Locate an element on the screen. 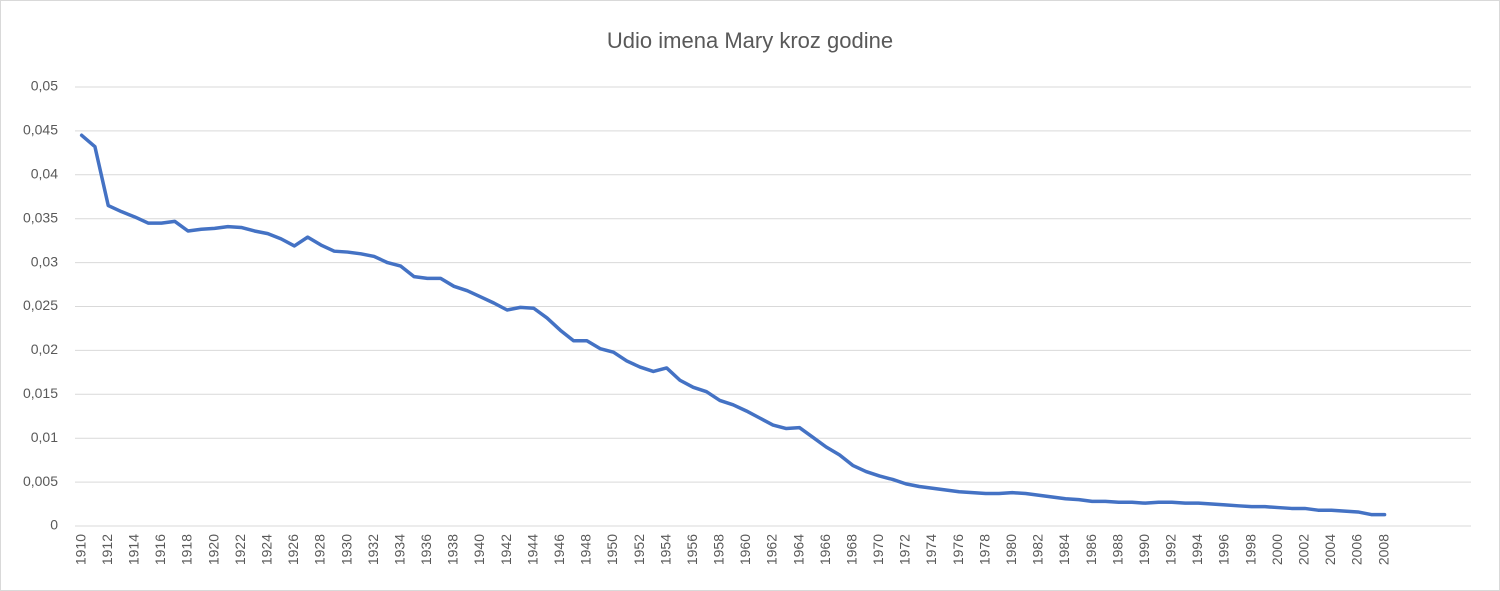  y-tick-label: 0,02 is located at coordinates (44, 349).